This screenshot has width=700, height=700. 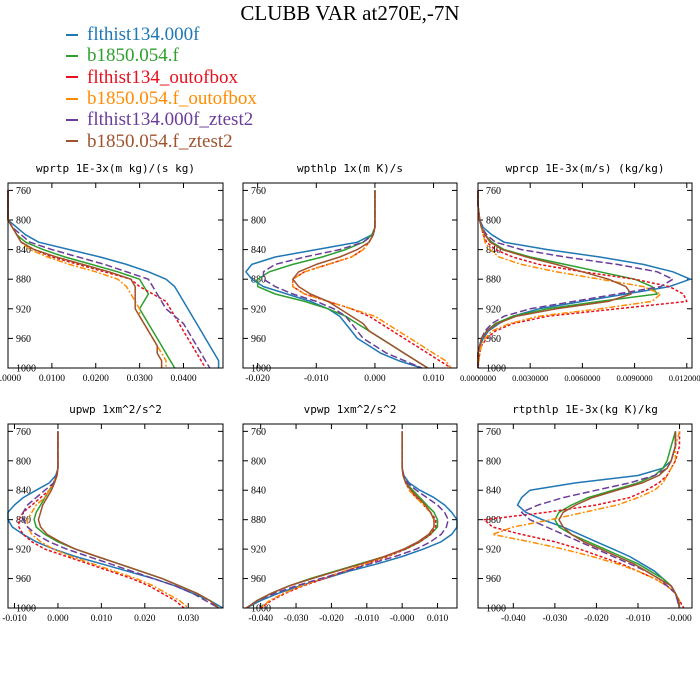 What do you see at coordinates (585, 409) in the screenshot?
I see `panel-title: rtpthlp 1E-3x(kg K)/kg` at bounding box center [585, 409].